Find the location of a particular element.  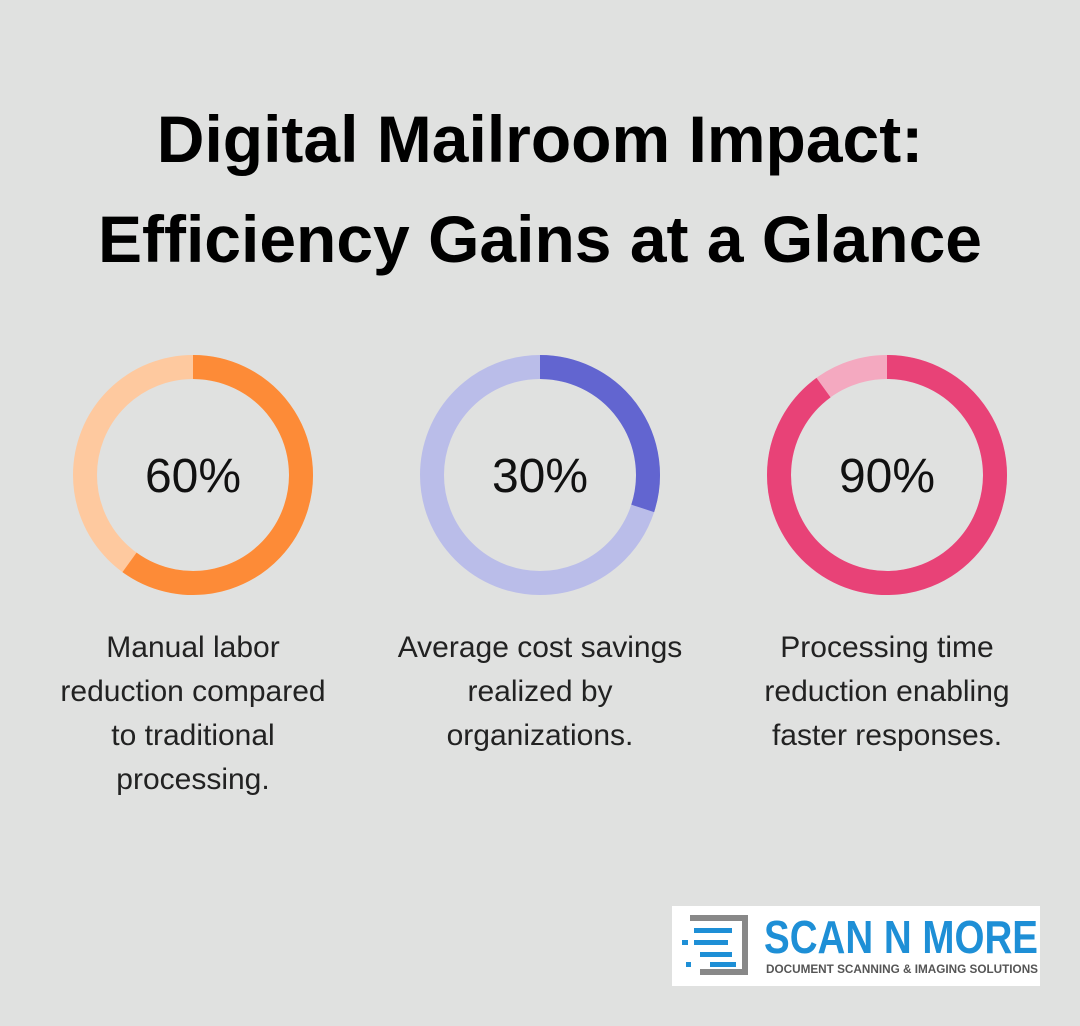

caption-line: to traditional is located at coordinates (192, 735).